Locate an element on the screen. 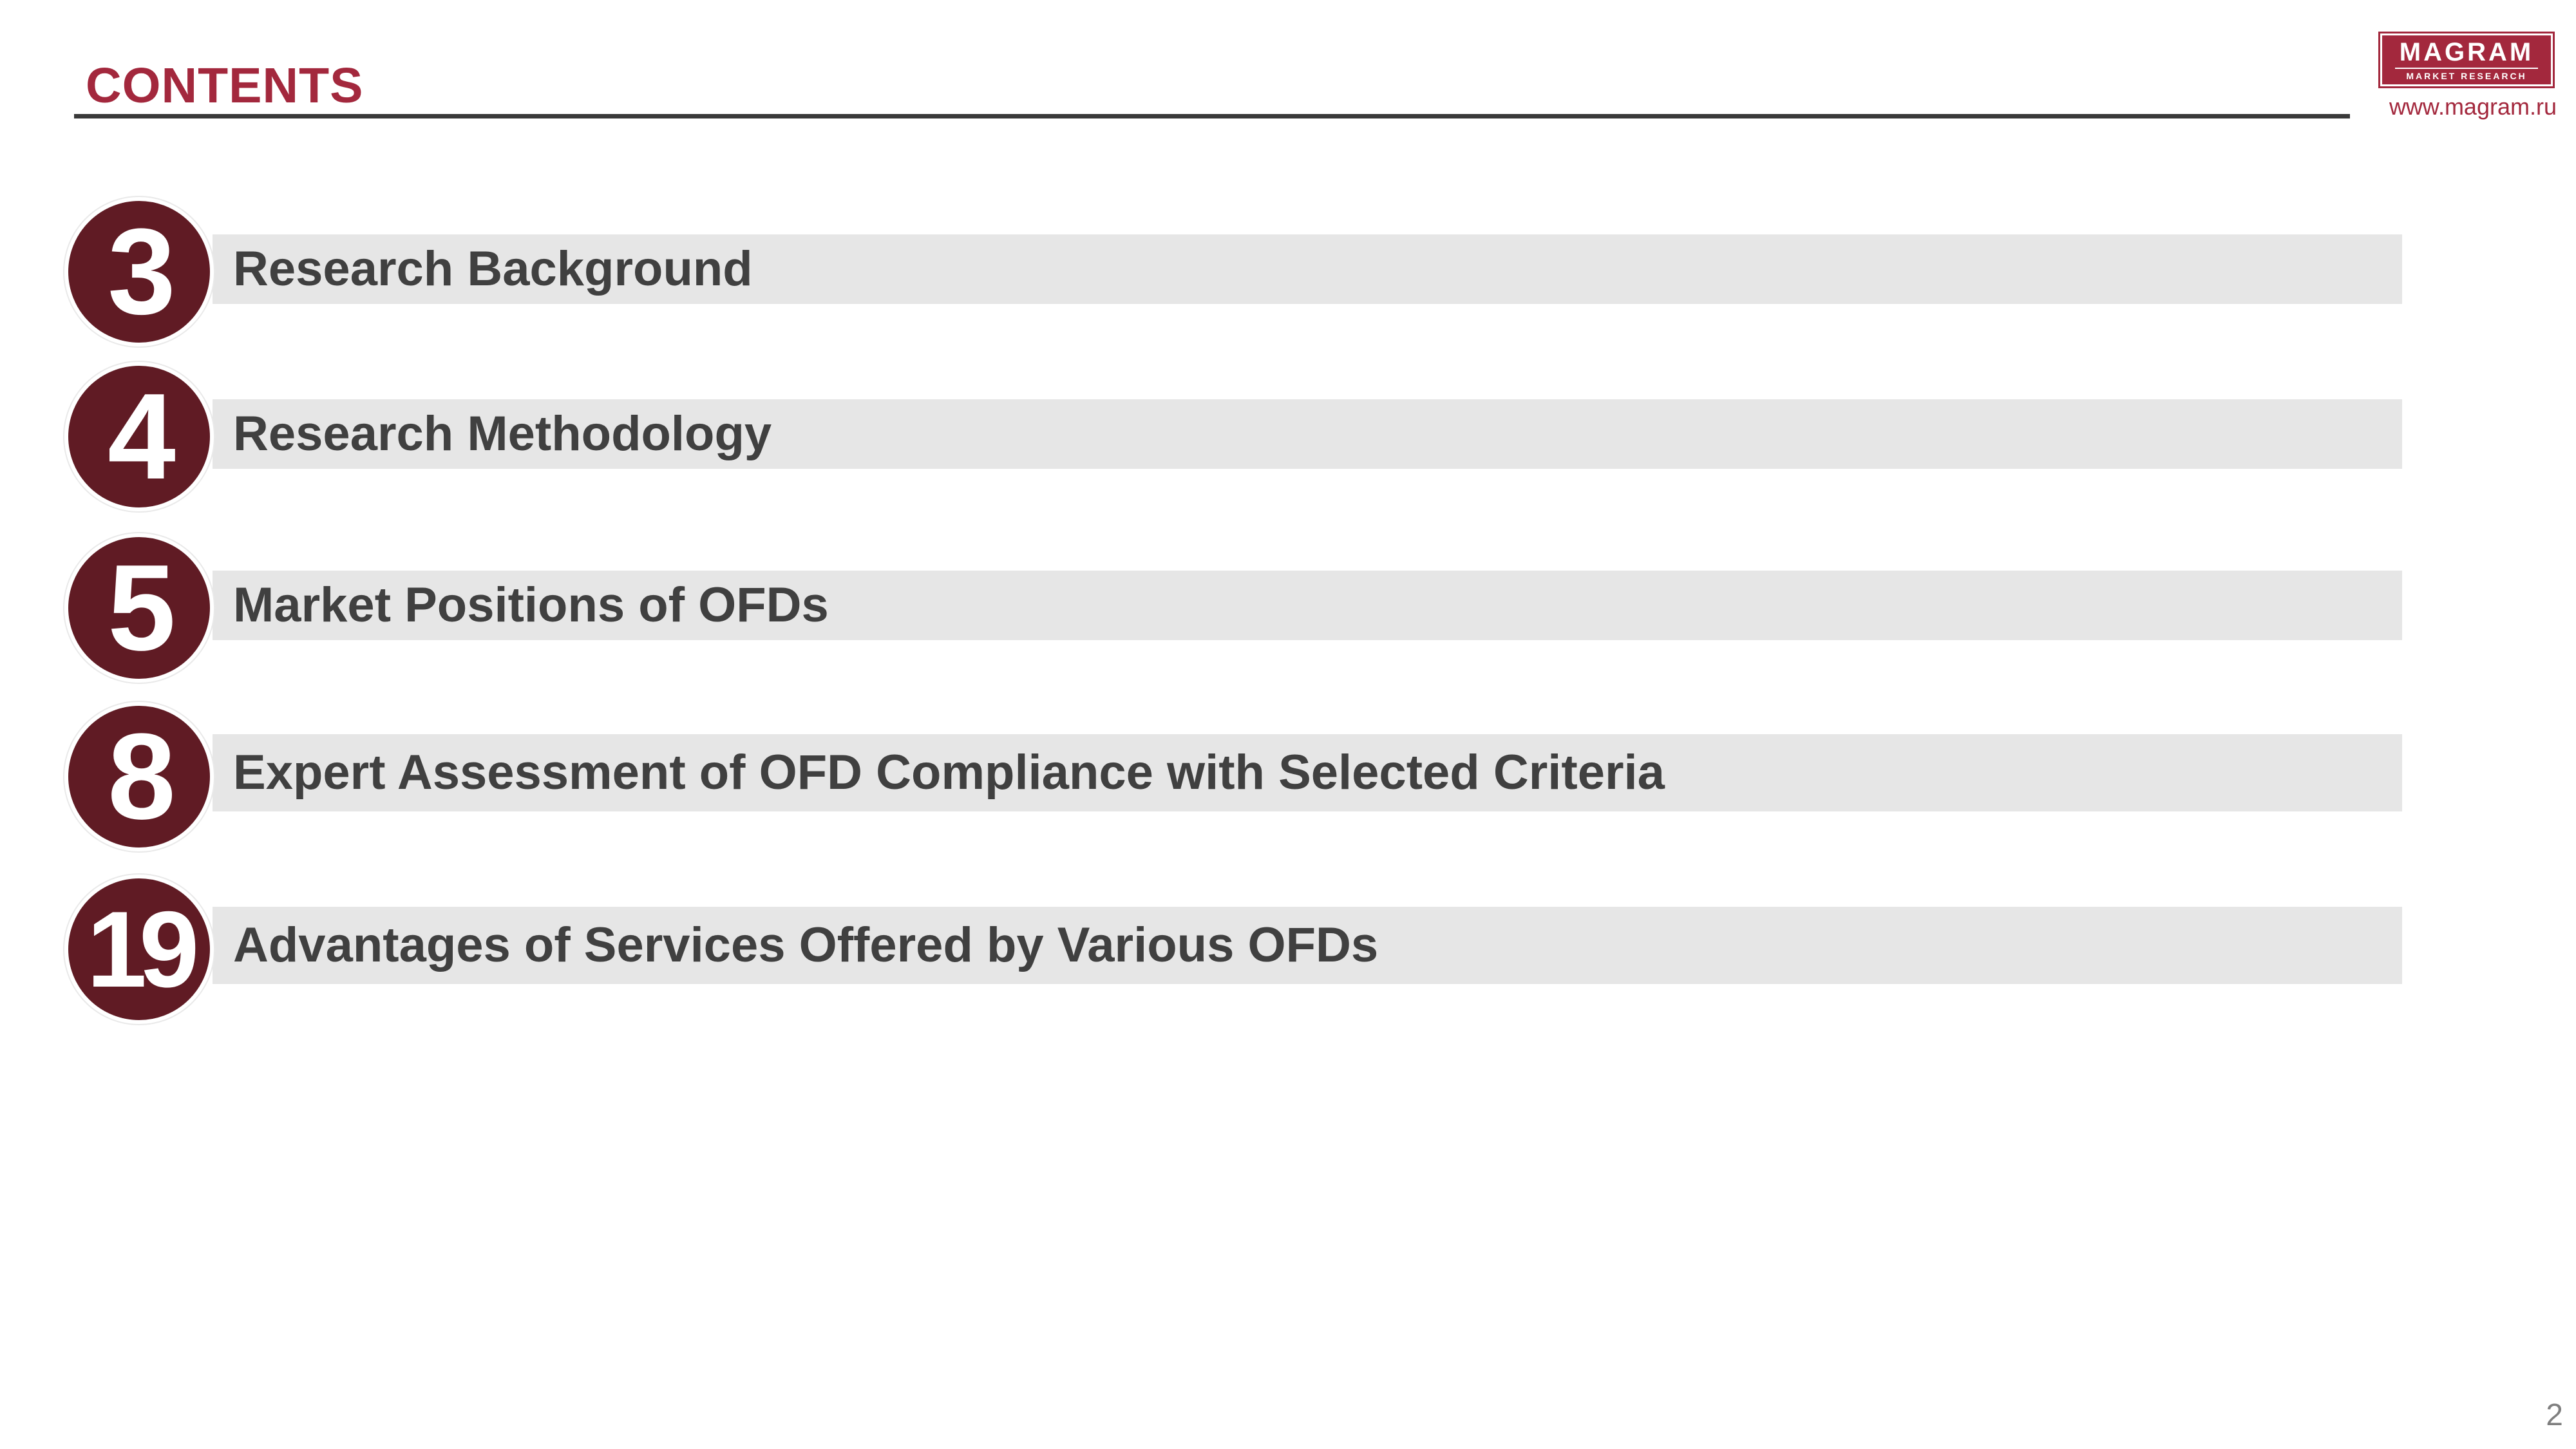  logo-brand-text: MAGRAM is located at coordinates (2466, 52).